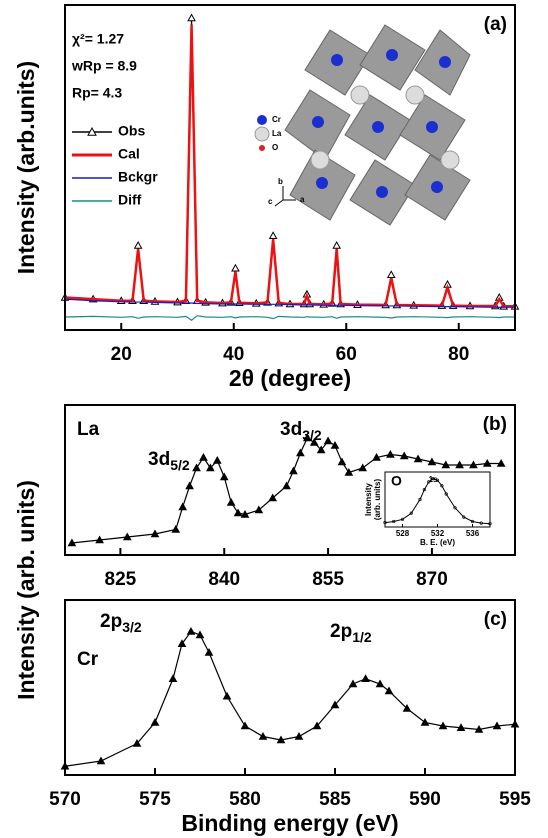 This screenshot has width=548, height=838. I want to click on x-tick-label: 60, so click(346, 354).